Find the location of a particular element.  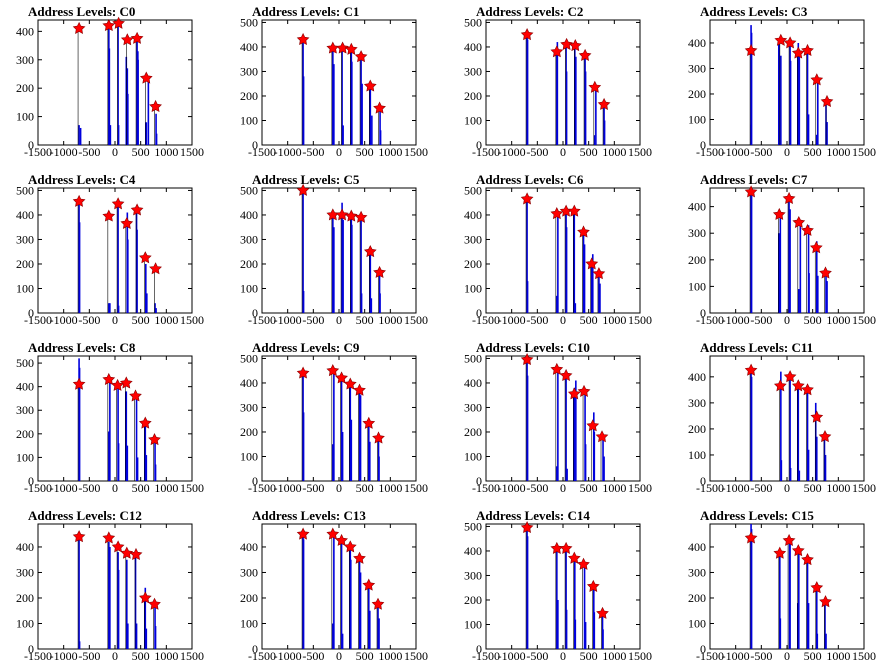

chart-title: Address Levels: C0 is located at coordinates (82, 11).